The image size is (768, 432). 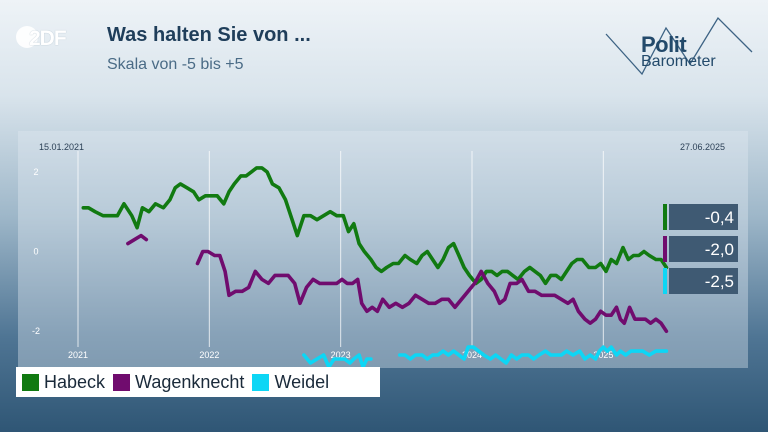 I want to click on politbarometer-logo: Polit Barometer, so click(x=679, y=50).